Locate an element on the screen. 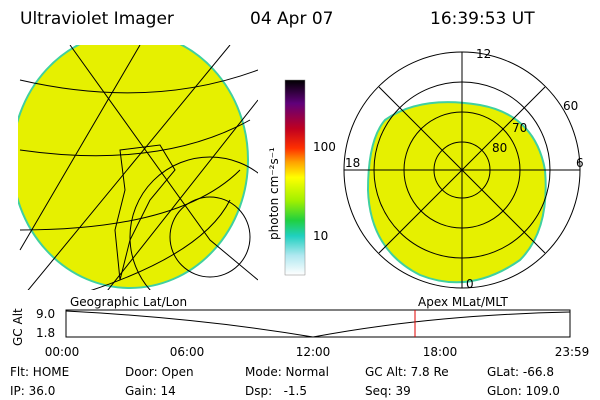 This screenshot has width=600, height=400. status-field: Mode: Normal is located at coordinates (287, 372).